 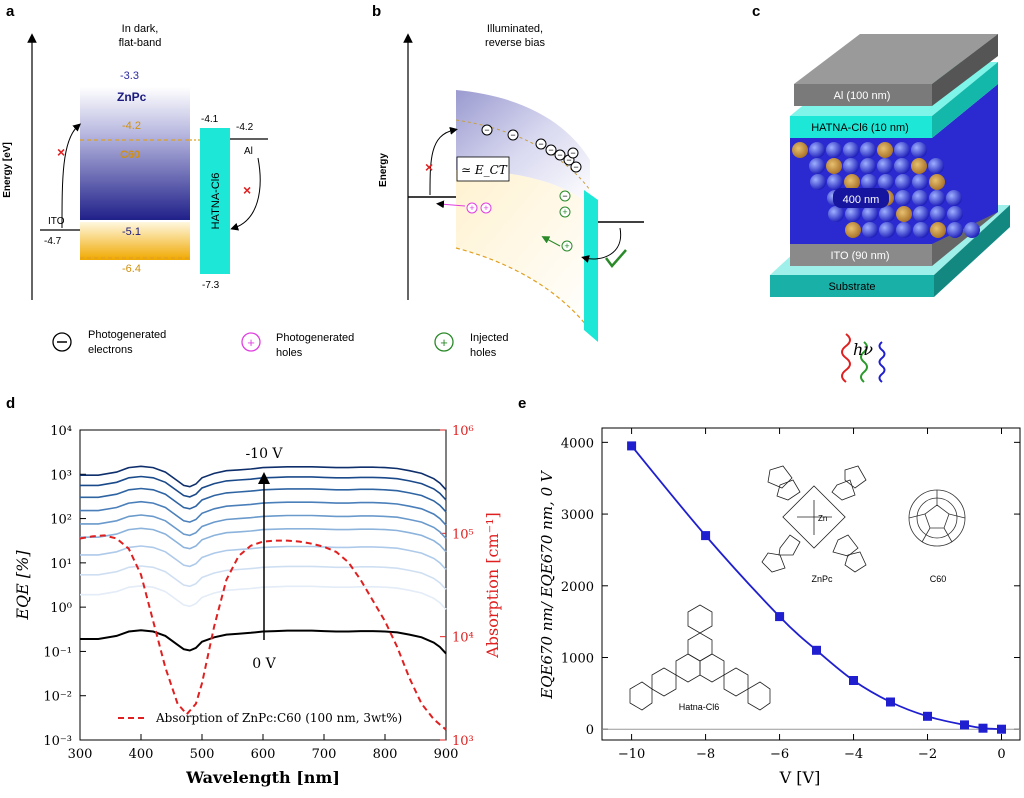 What do you see at coordinates (463, 638) in the screenshot?
I see `y2-tick-label-d: 10⁴` at bounding box center [463, 638].